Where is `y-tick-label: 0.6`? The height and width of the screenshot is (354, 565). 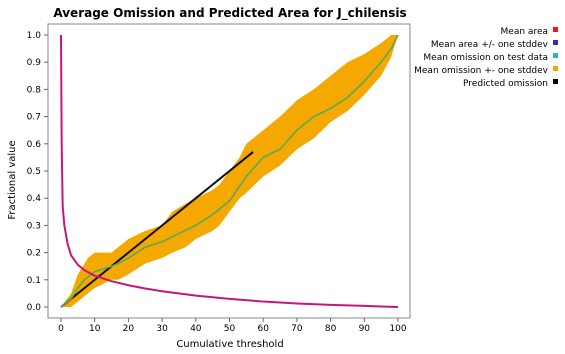 y-tick-label: 0.6 is located at coordinates (34, 145).